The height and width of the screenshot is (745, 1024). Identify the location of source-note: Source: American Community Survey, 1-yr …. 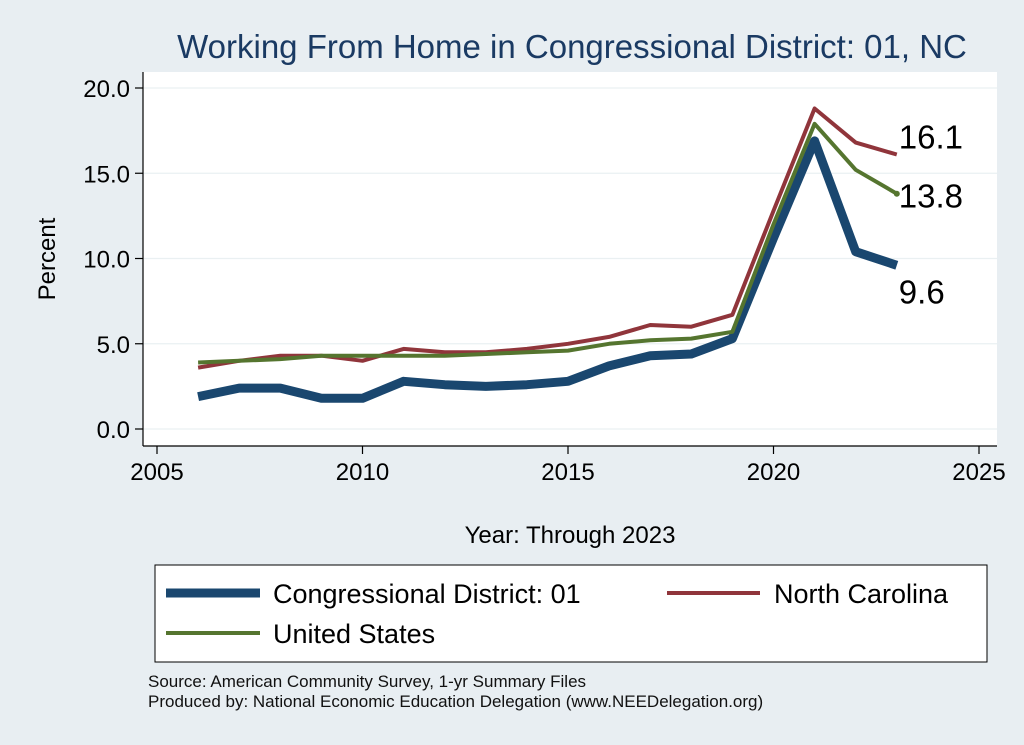
(367, 681).